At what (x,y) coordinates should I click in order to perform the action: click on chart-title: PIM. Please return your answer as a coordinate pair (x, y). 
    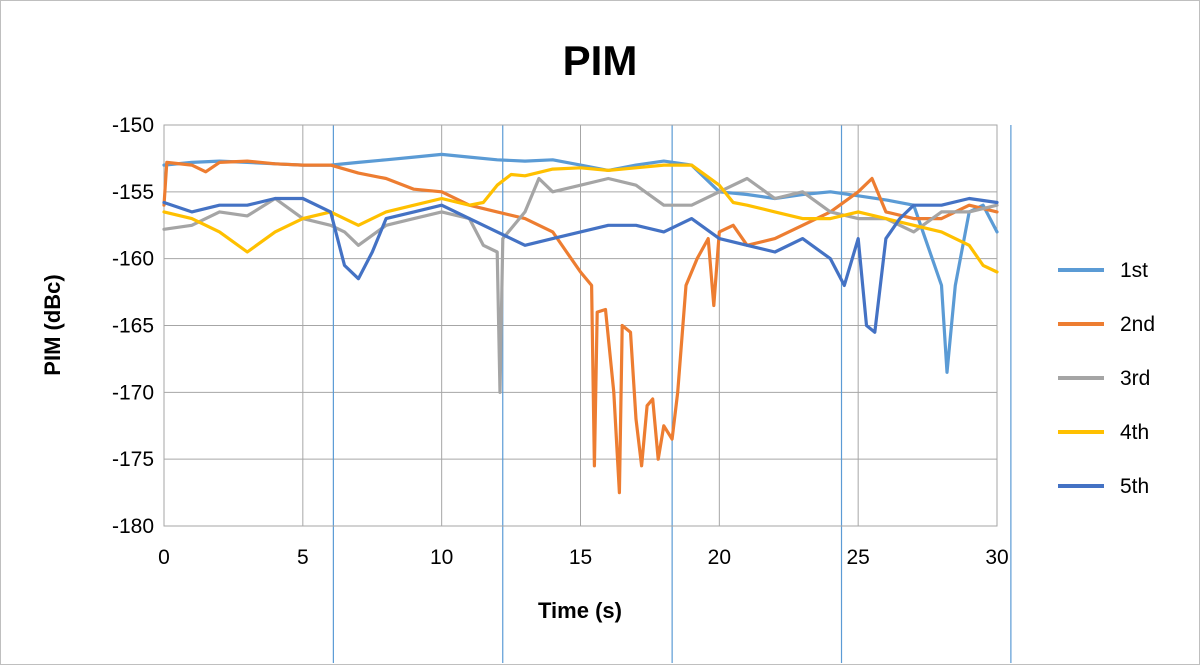
    Looking at the image, I should click on (600, 60).